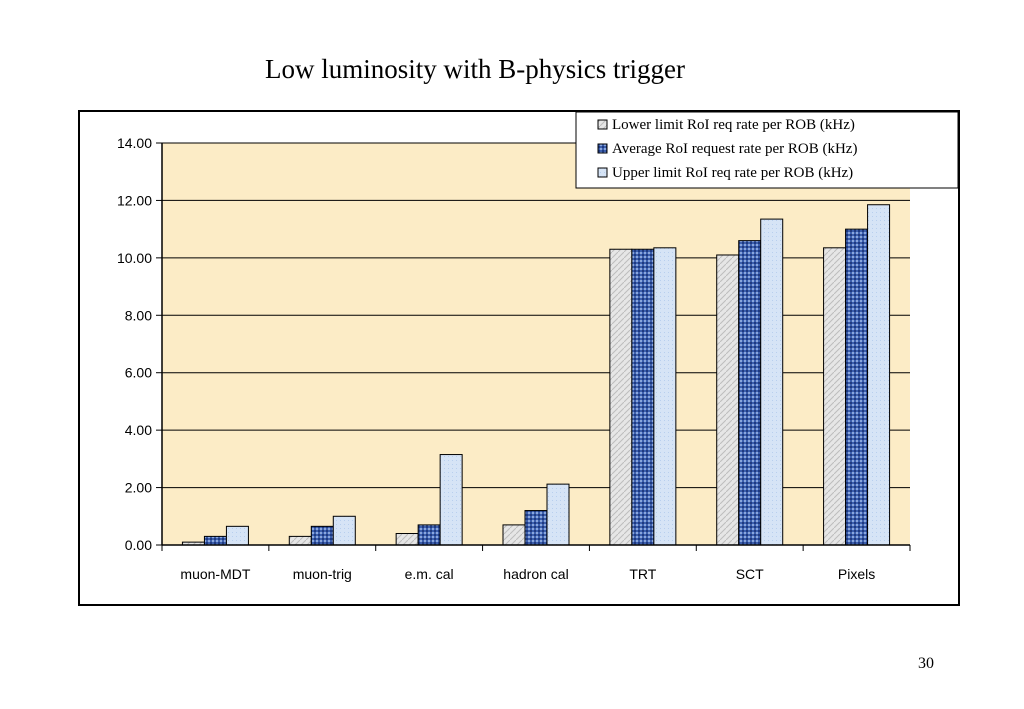  Describe the element at coordinates (215, 574) in the screenshot. I see `x-tick-label: muon-MDT` at that location.